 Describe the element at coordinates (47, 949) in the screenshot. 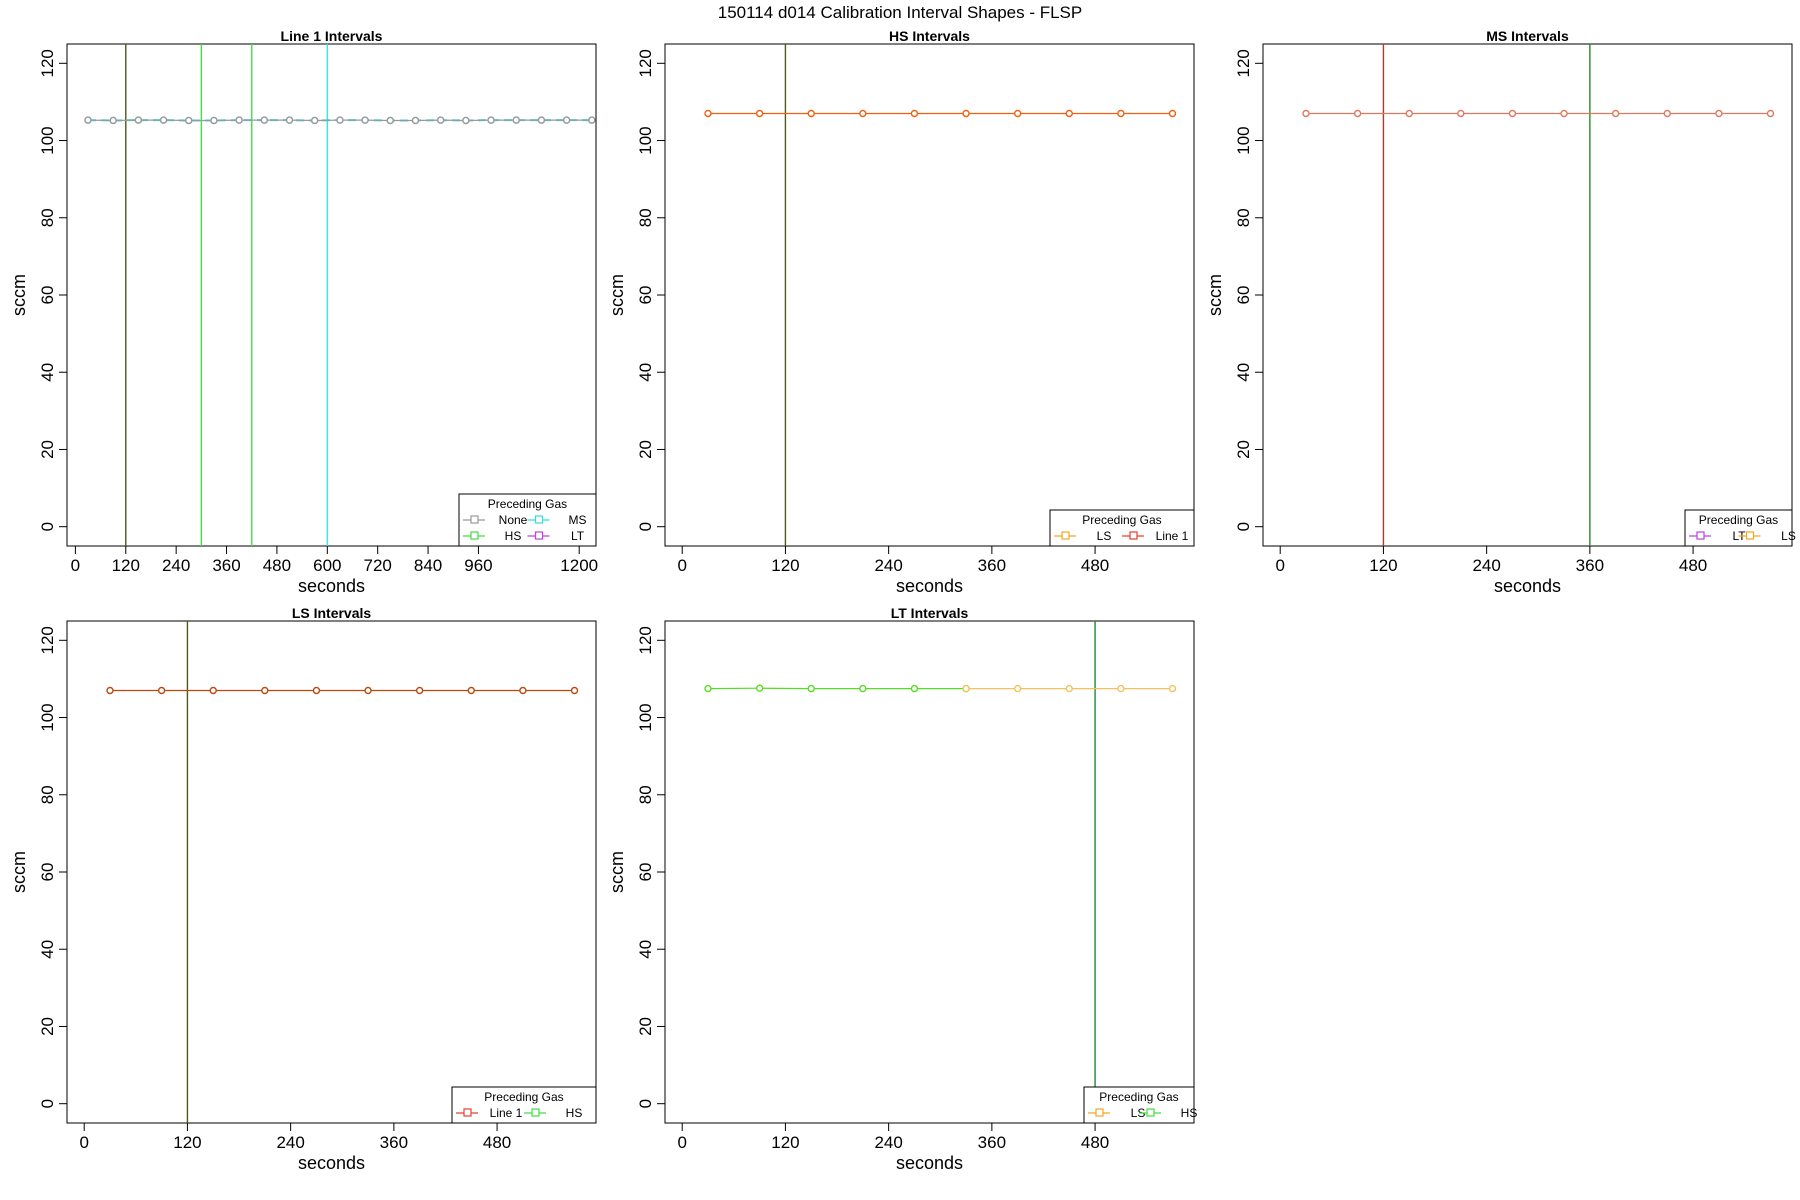

I see `y-tick-label: 40` at that location.